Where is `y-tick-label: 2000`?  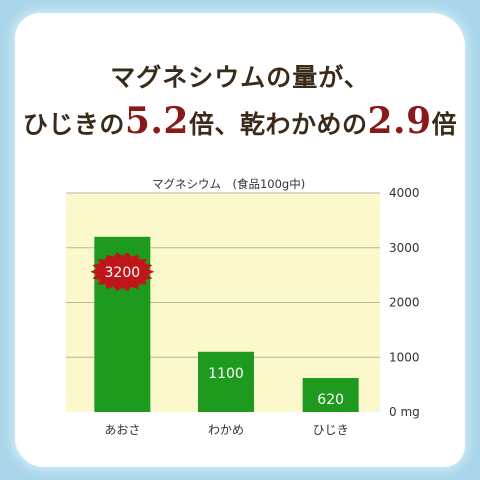 y-tick-label: 2000 is located at coordinates (404, 303).